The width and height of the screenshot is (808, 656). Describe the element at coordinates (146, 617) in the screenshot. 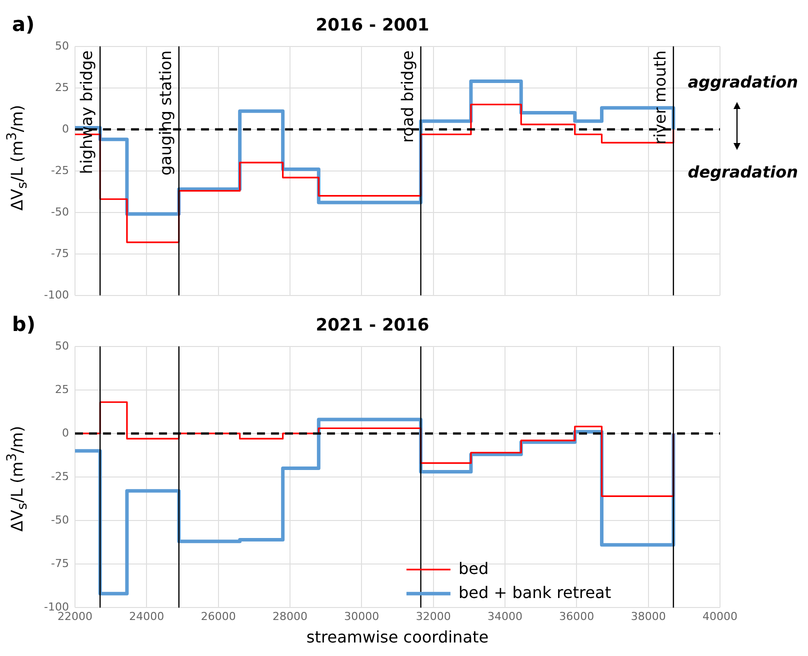

I see `x-tick-label: 24000` at that location.